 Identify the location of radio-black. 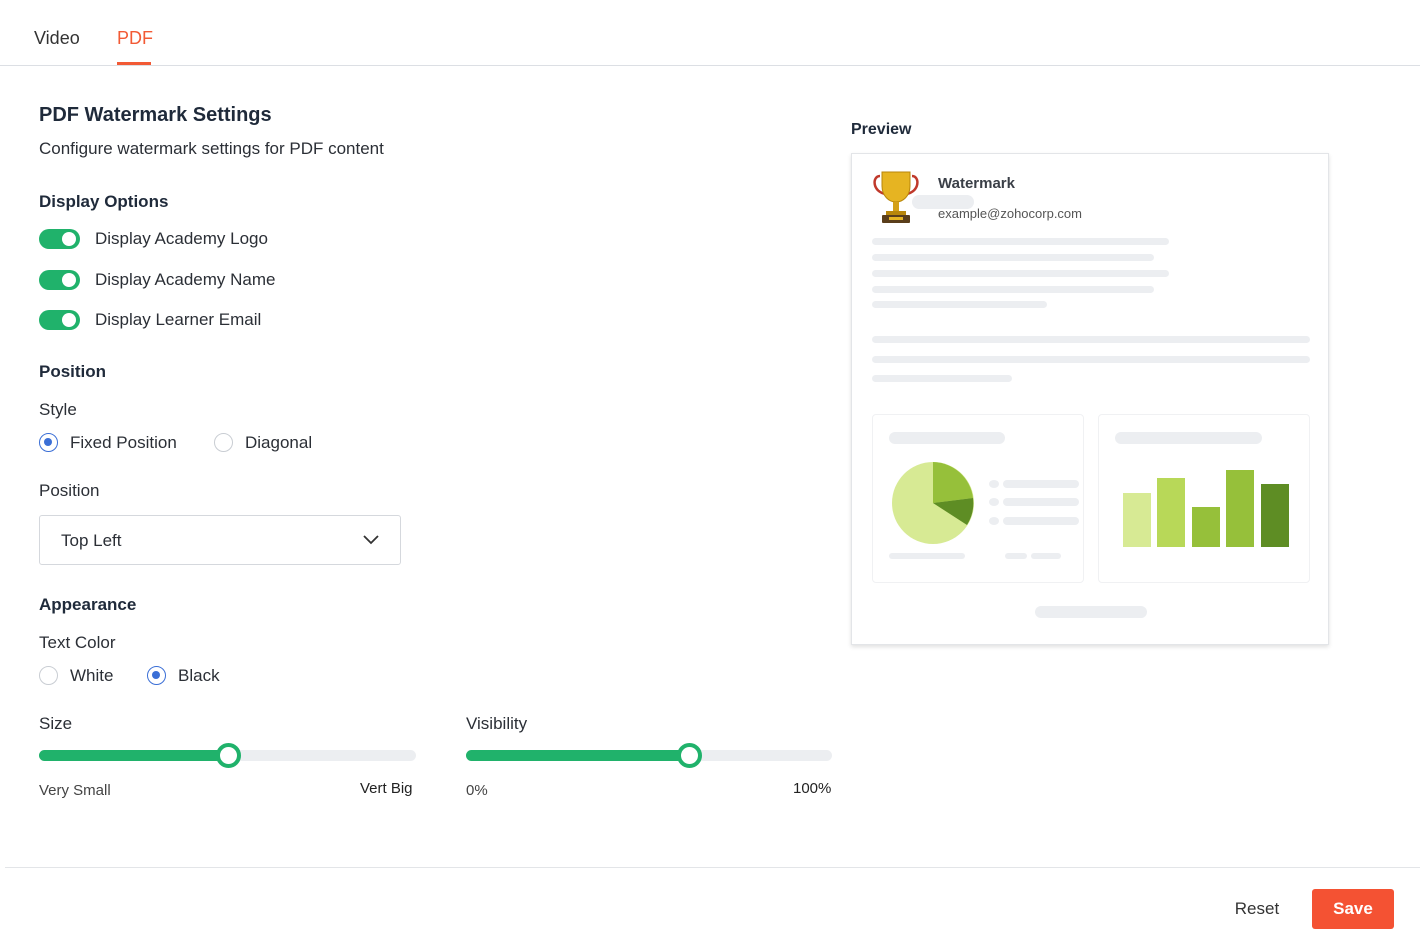
(156, 675).